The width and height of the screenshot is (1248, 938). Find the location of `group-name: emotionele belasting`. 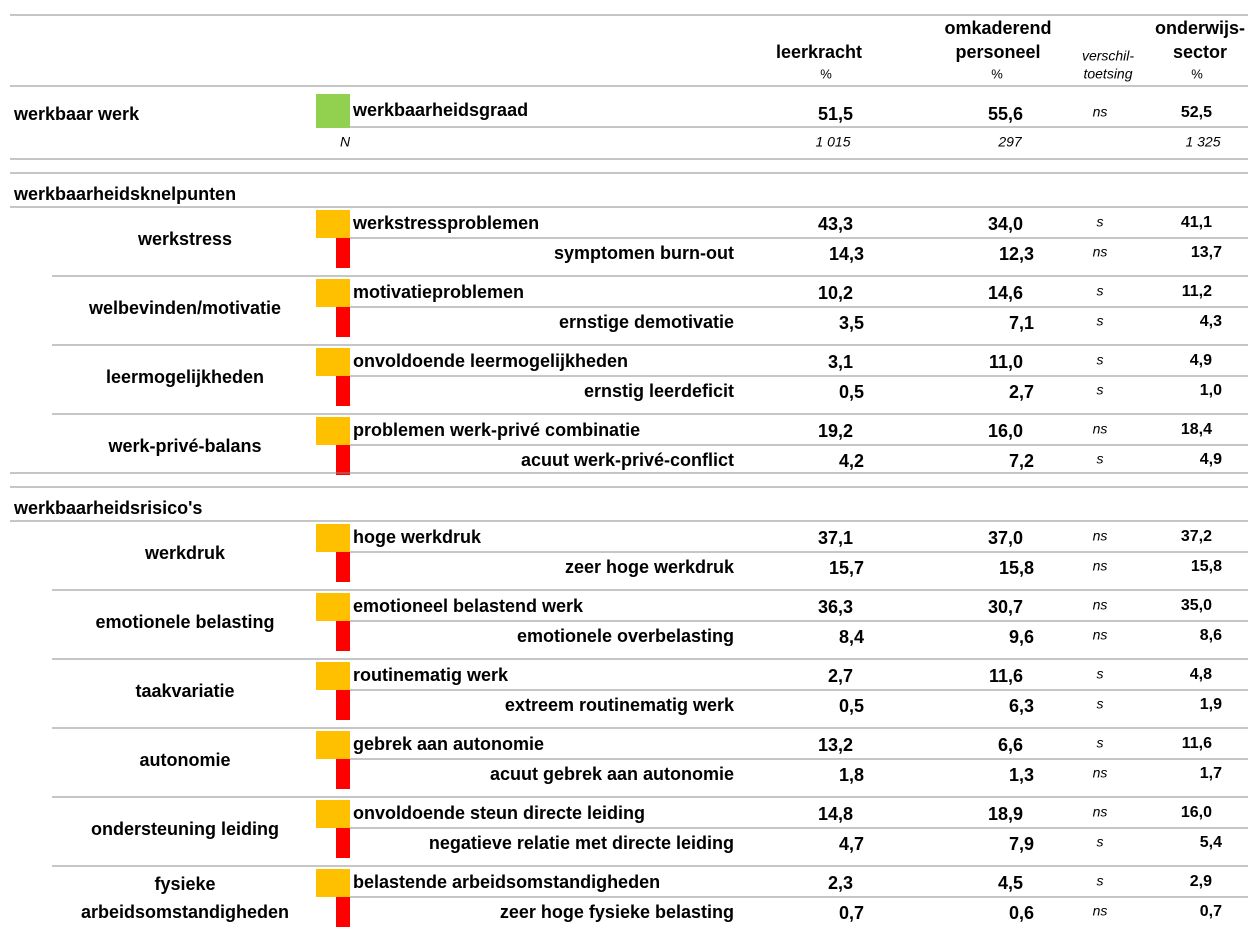

group-name: emotionele belasting is located at coordinates (184, 622).